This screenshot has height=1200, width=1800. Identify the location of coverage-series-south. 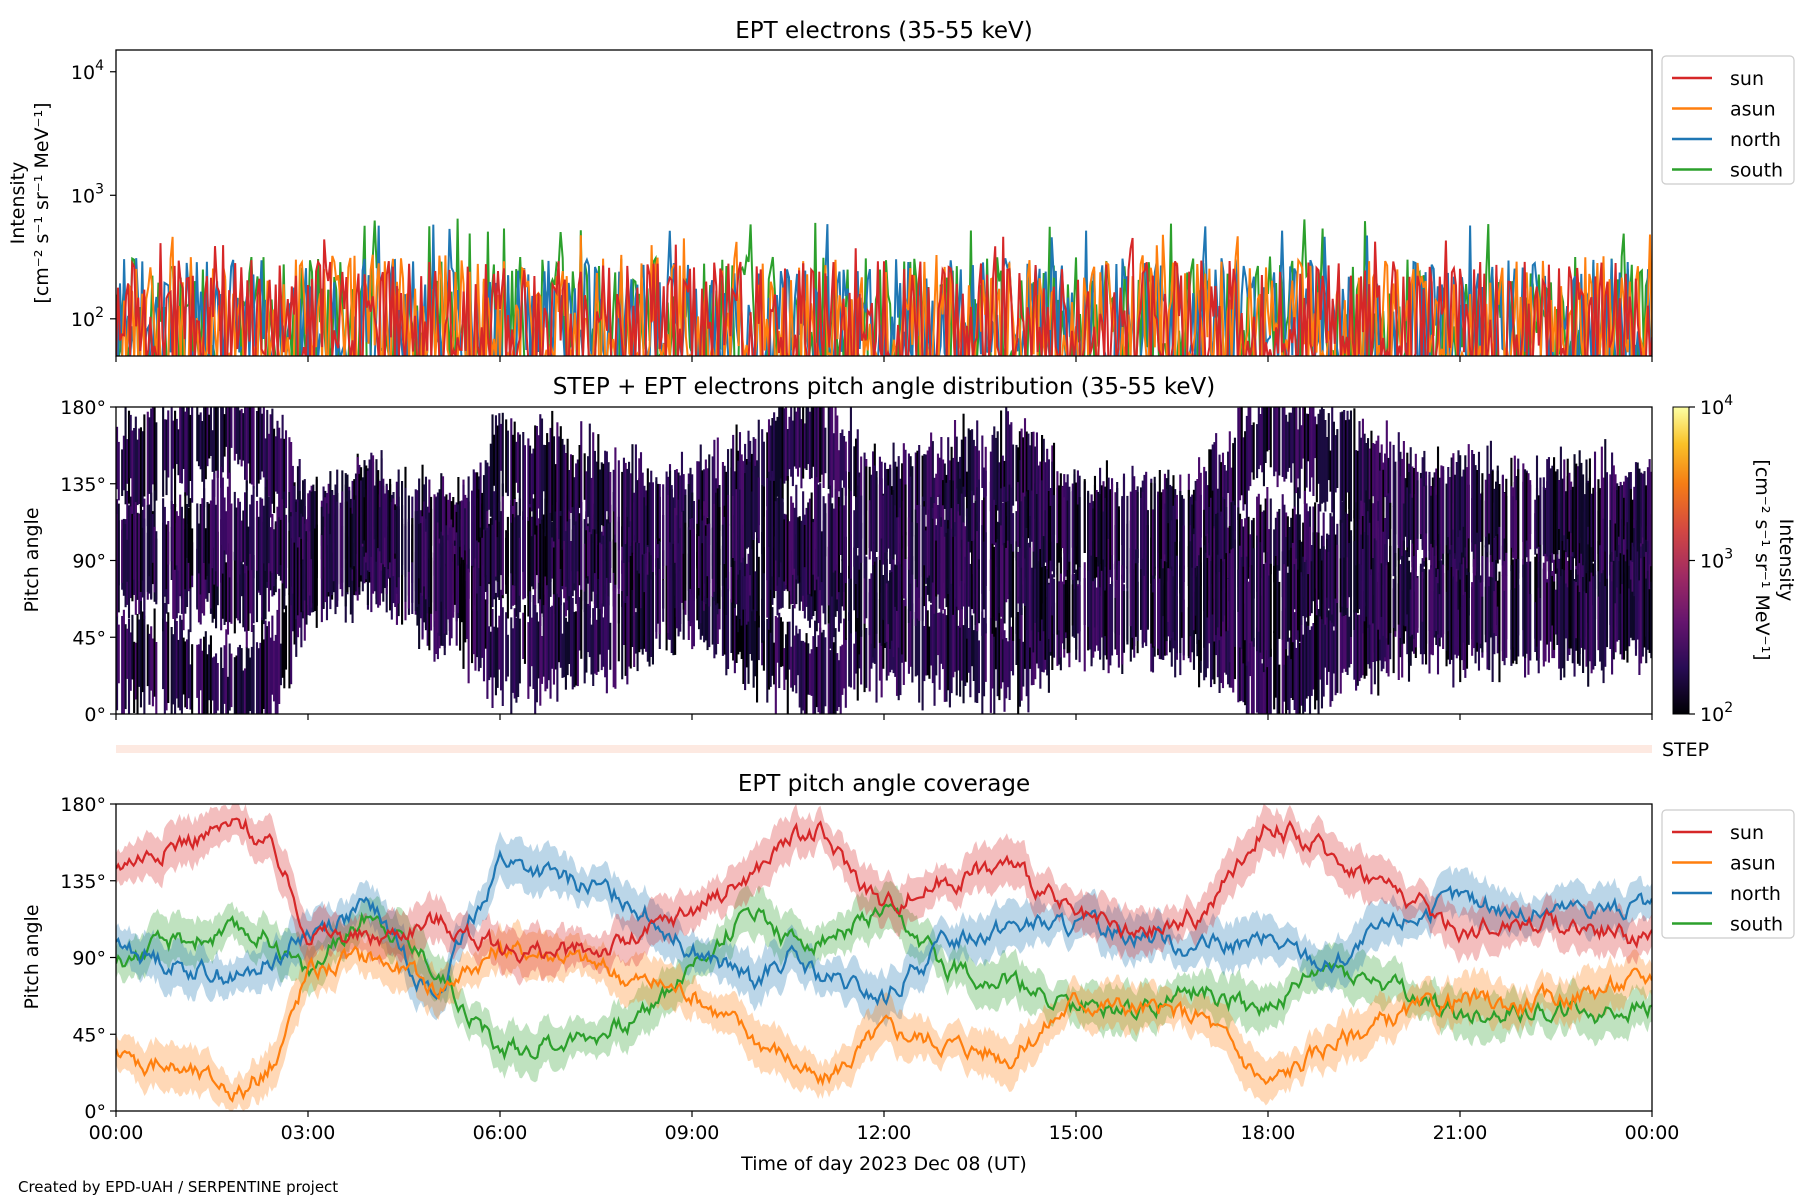
(884, 982).